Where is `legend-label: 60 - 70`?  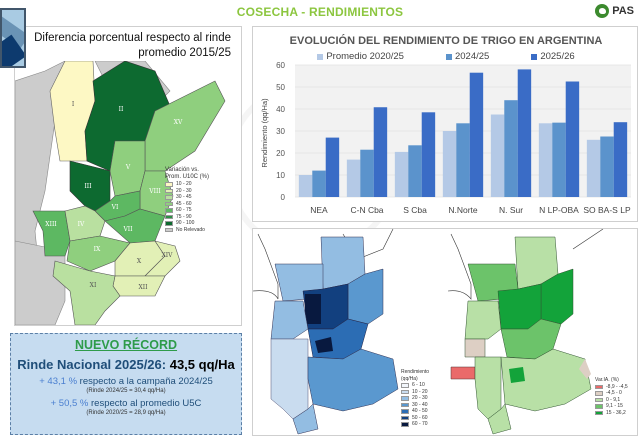 legend-label: 60 - 70 is located at coordinates (420, 424).